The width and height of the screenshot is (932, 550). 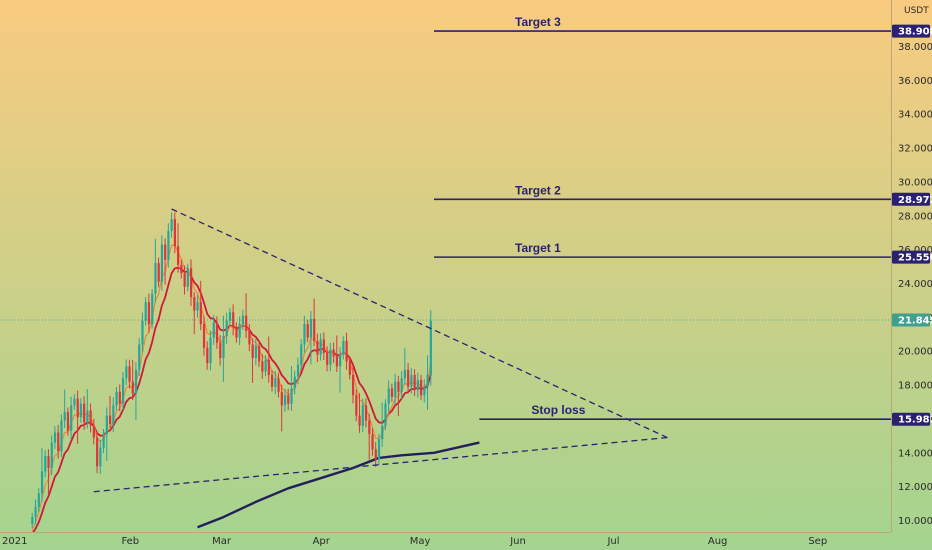 I want to click on trendline-support, so click(x=380, y=464).